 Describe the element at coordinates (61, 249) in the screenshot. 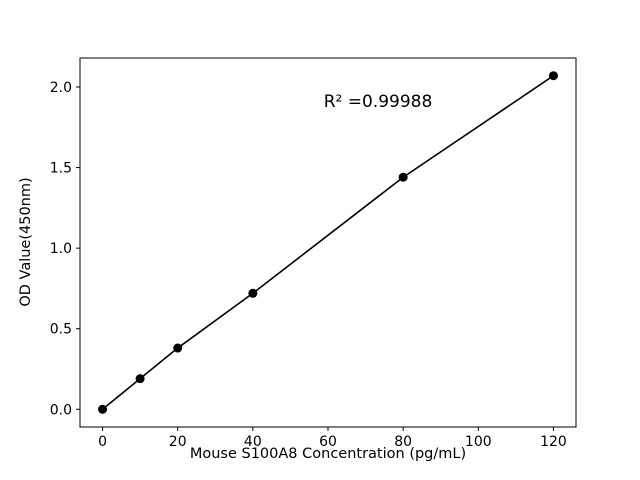

I see `y-tick-label: 1.0` at that location.